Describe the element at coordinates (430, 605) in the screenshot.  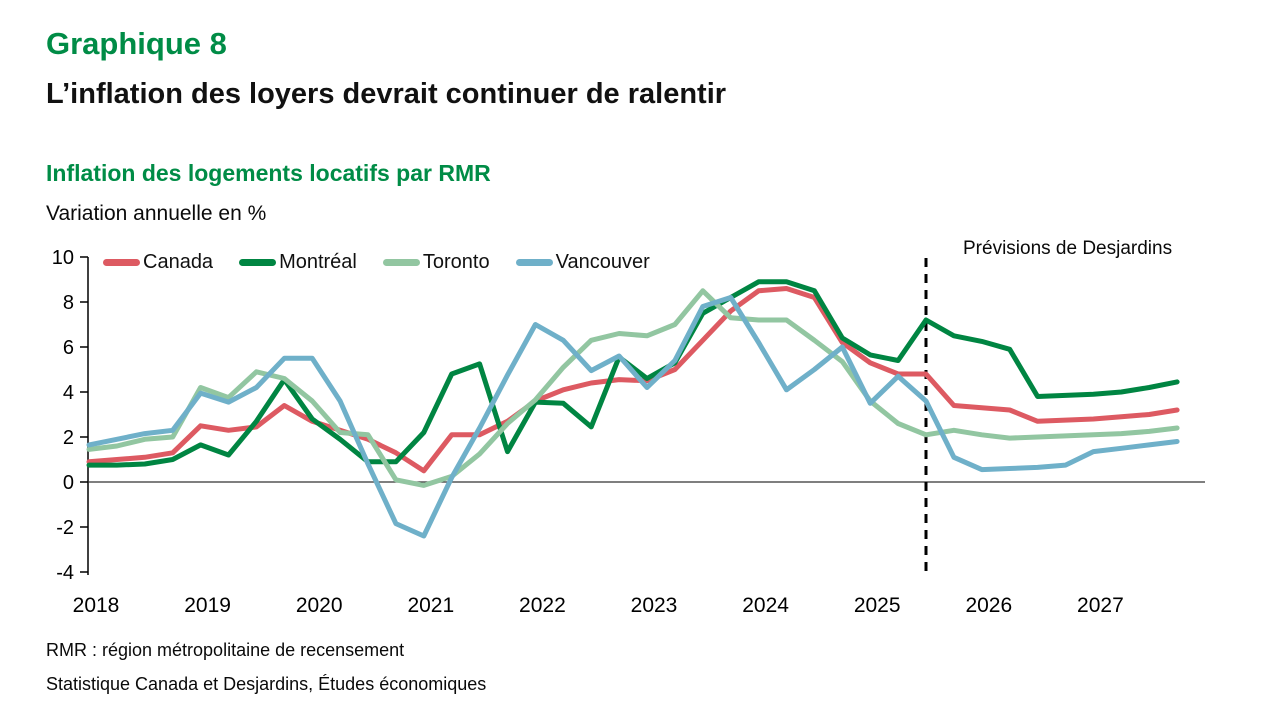
I see `x-tick-label: 2021` at that location.